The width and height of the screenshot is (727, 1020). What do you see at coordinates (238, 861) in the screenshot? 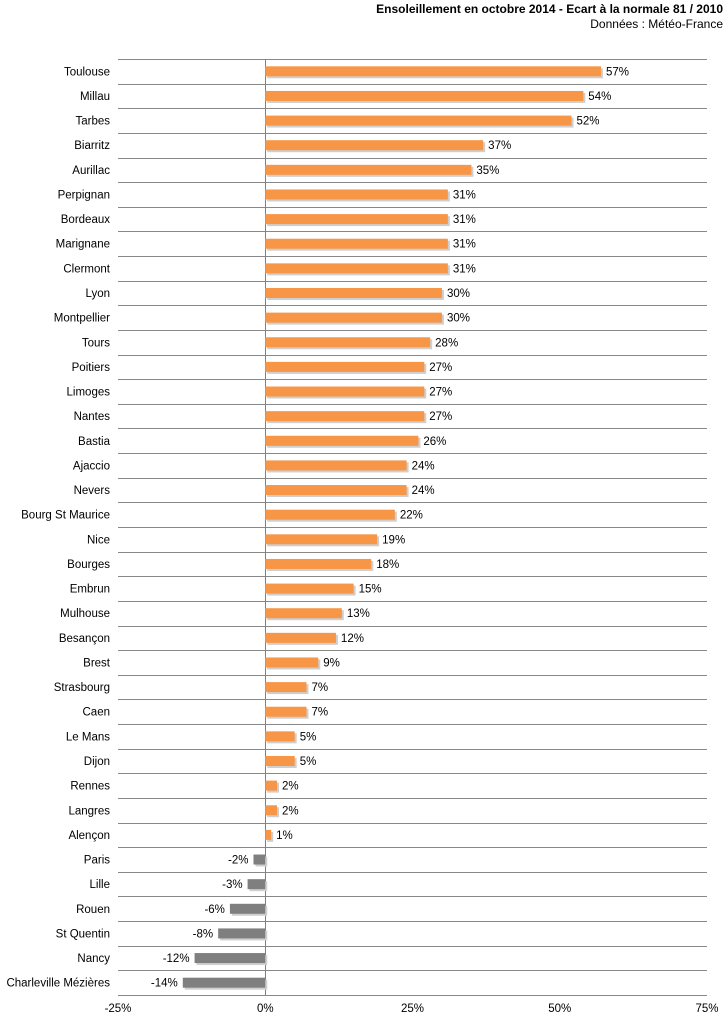
I see `data-label: -2%` at bounding box center [238, 861].